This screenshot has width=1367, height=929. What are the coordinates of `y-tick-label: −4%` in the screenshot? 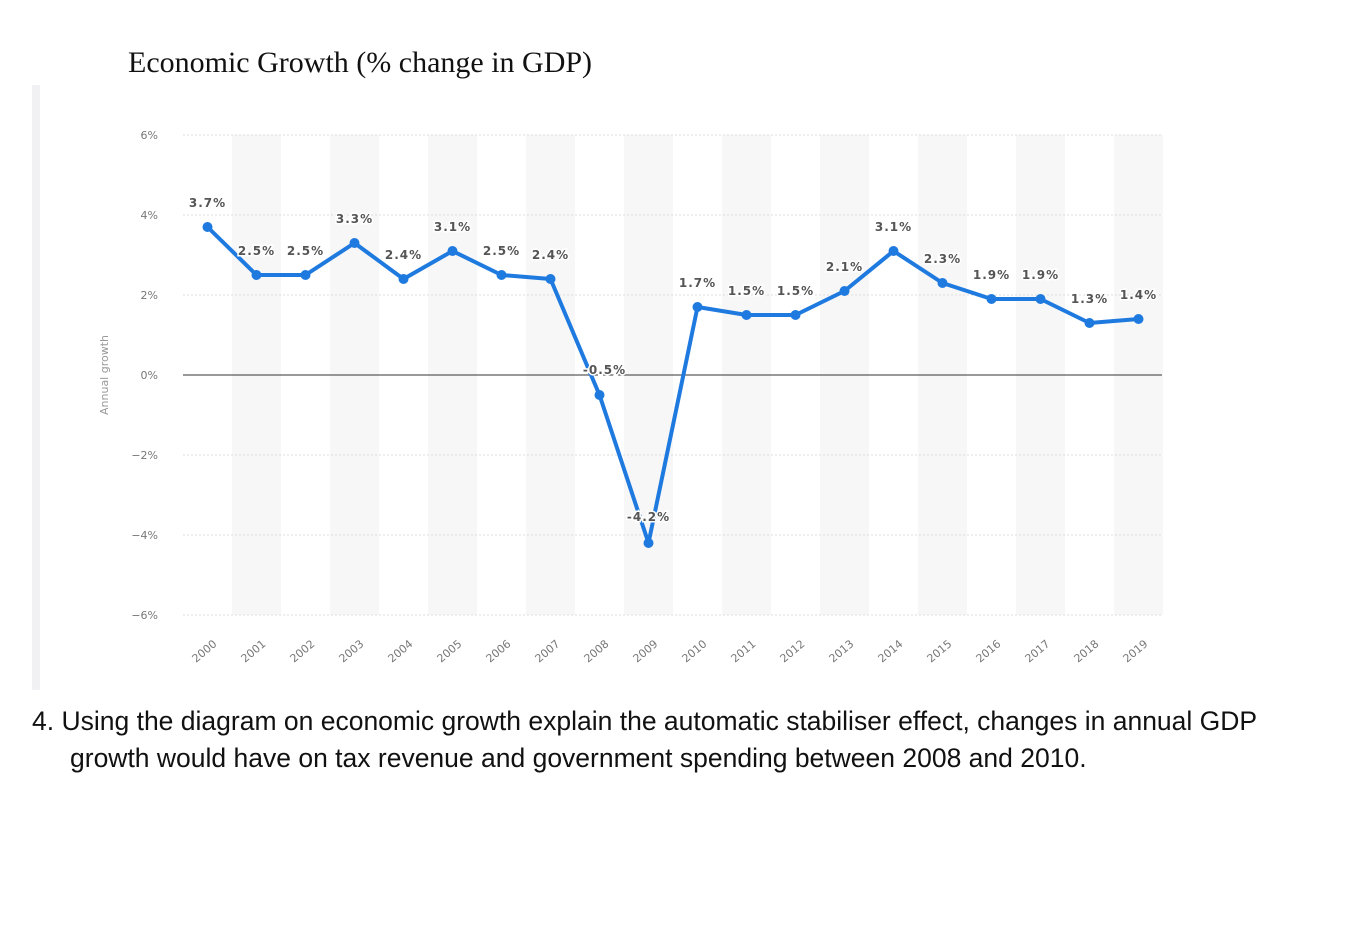 It's located at (144, 535).